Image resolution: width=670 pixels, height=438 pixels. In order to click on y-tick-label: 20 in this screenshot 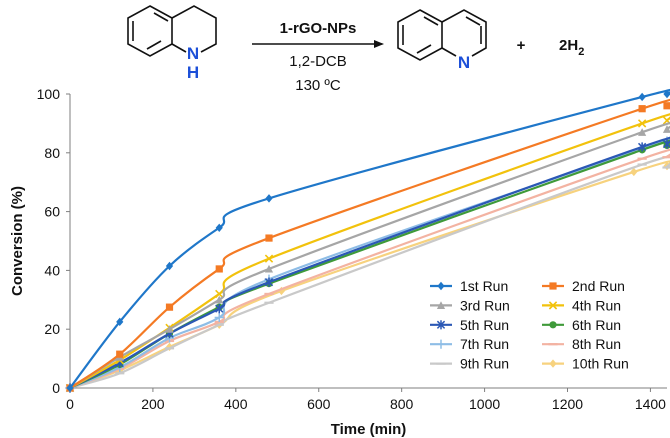, I will do `click(52, 329)`.